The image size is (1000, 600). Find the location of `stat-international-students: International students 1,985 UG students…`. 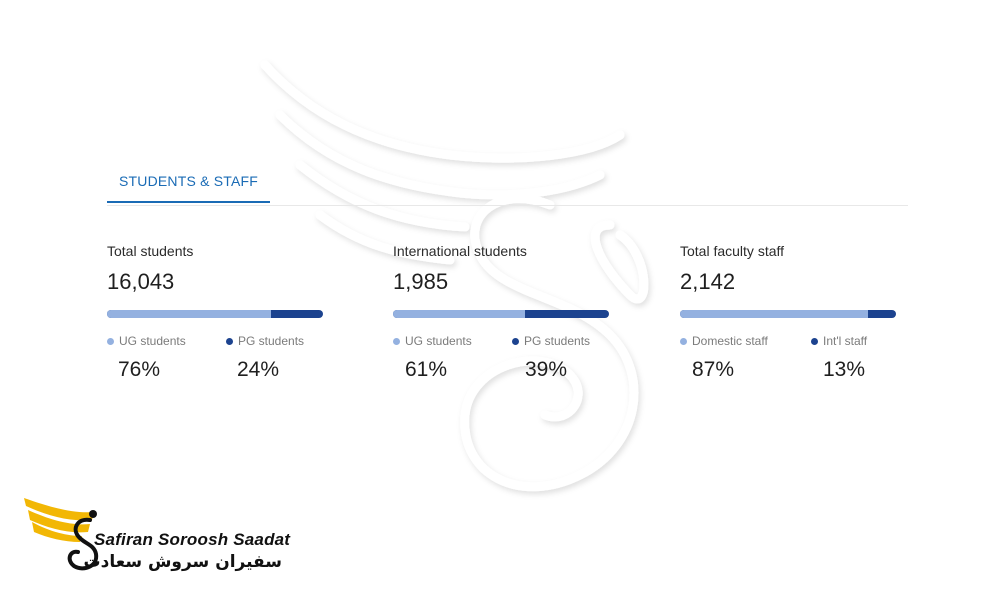

stat-international-students: International students 1,985 UG students… is located at coordinates (501, 314).